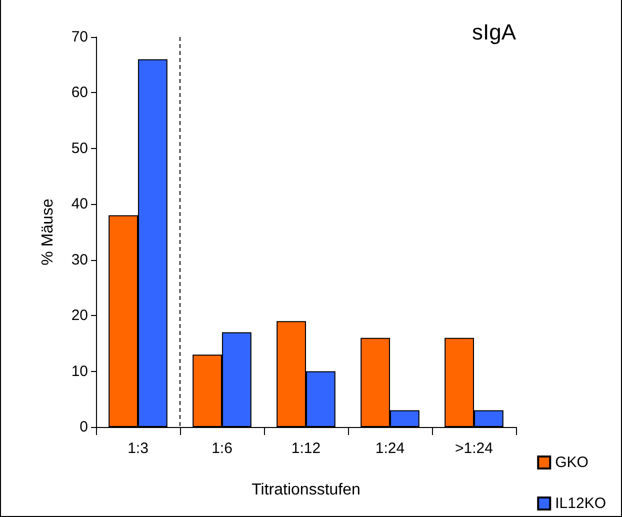 This screenshot has height=517, width=622. Describe the element at coordinates (494, 32) in the screenshot. I see `chart-title: sIgA` at that location.